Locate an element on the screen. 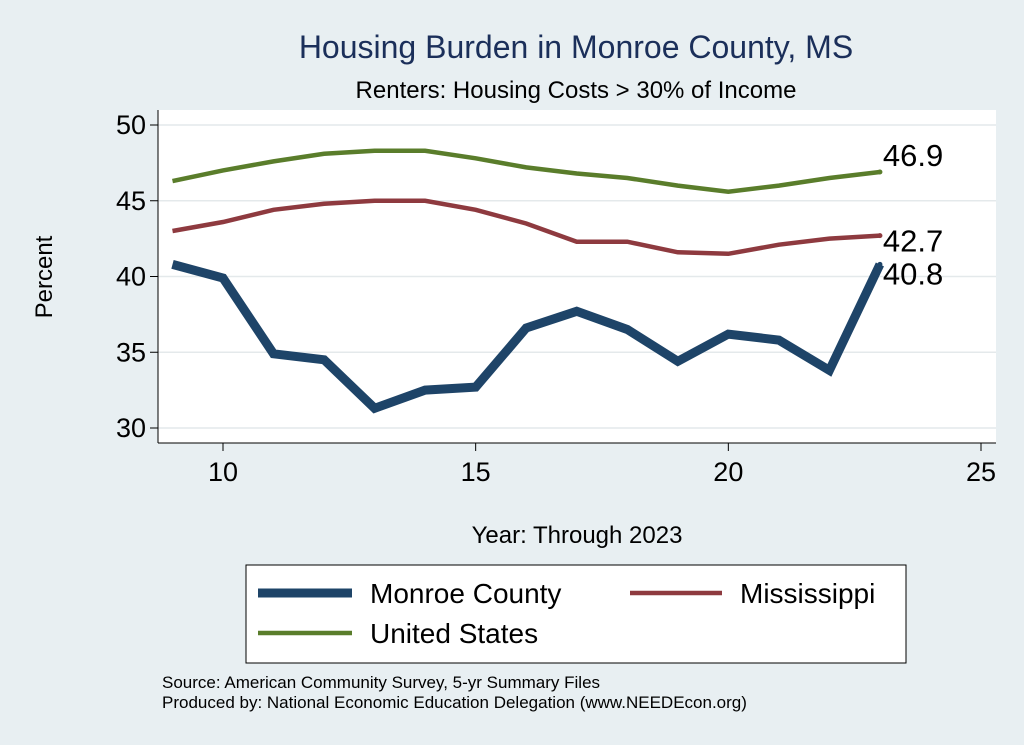  series-line-united-states is located at coordinates (526, 171).